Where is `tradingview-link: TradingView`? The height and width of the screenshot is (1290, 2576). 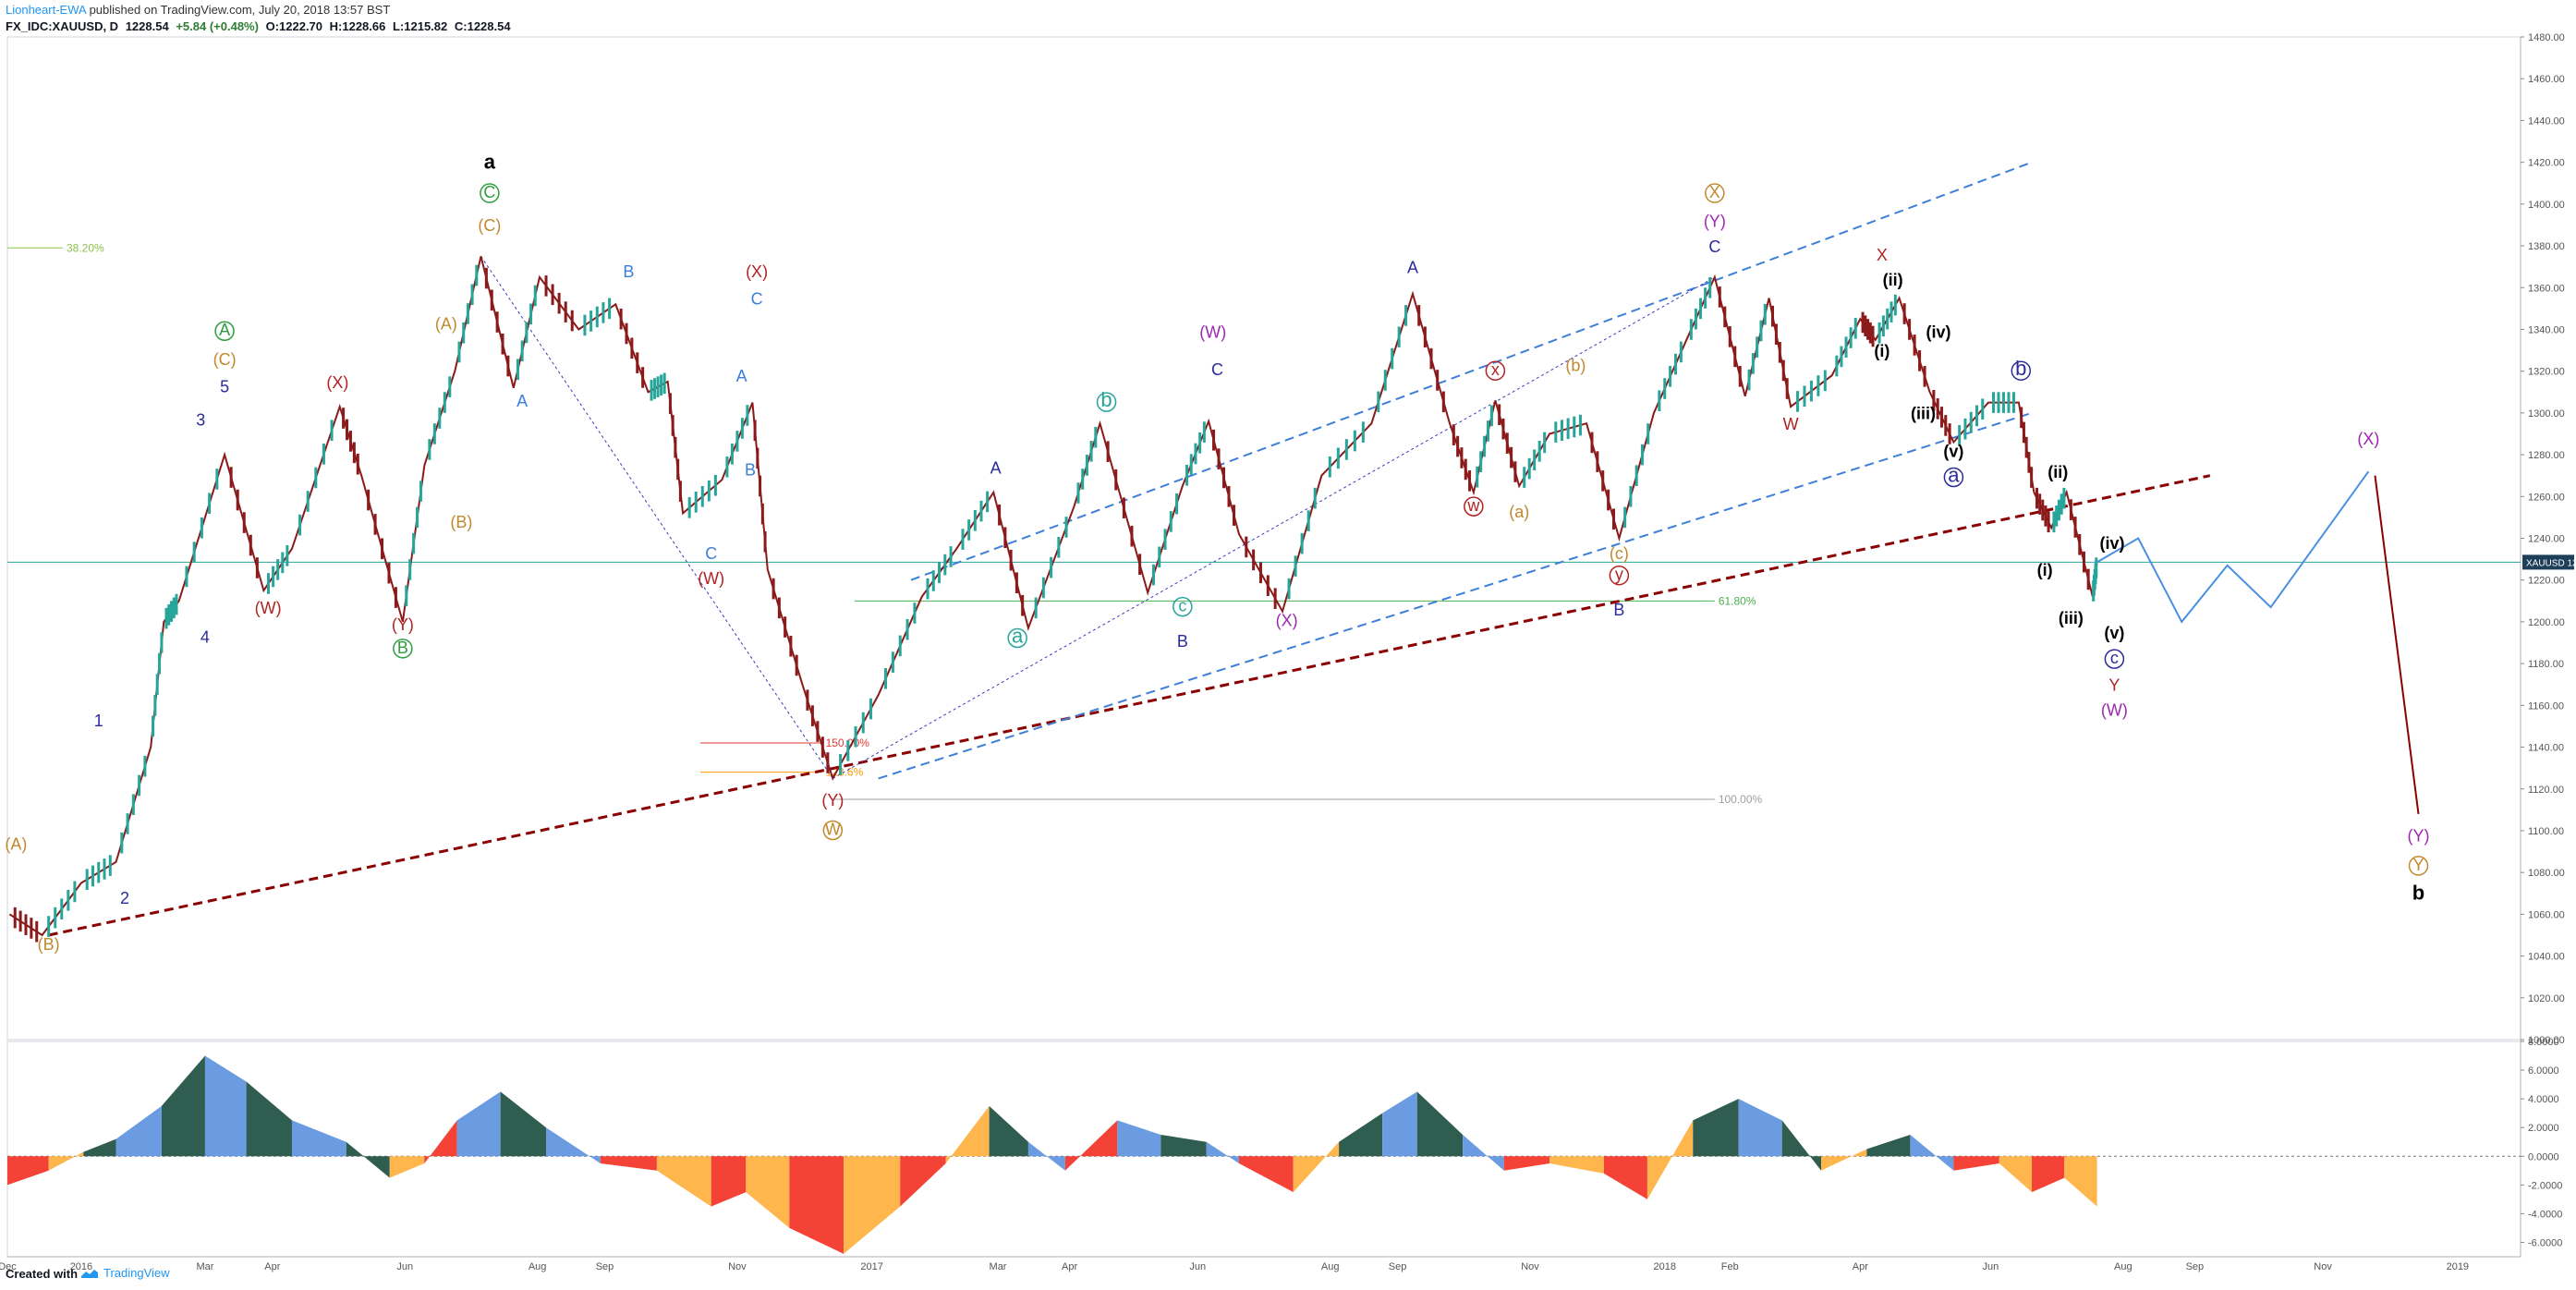 tradingview-link: TradingView is located at coordinates (125, 1273).